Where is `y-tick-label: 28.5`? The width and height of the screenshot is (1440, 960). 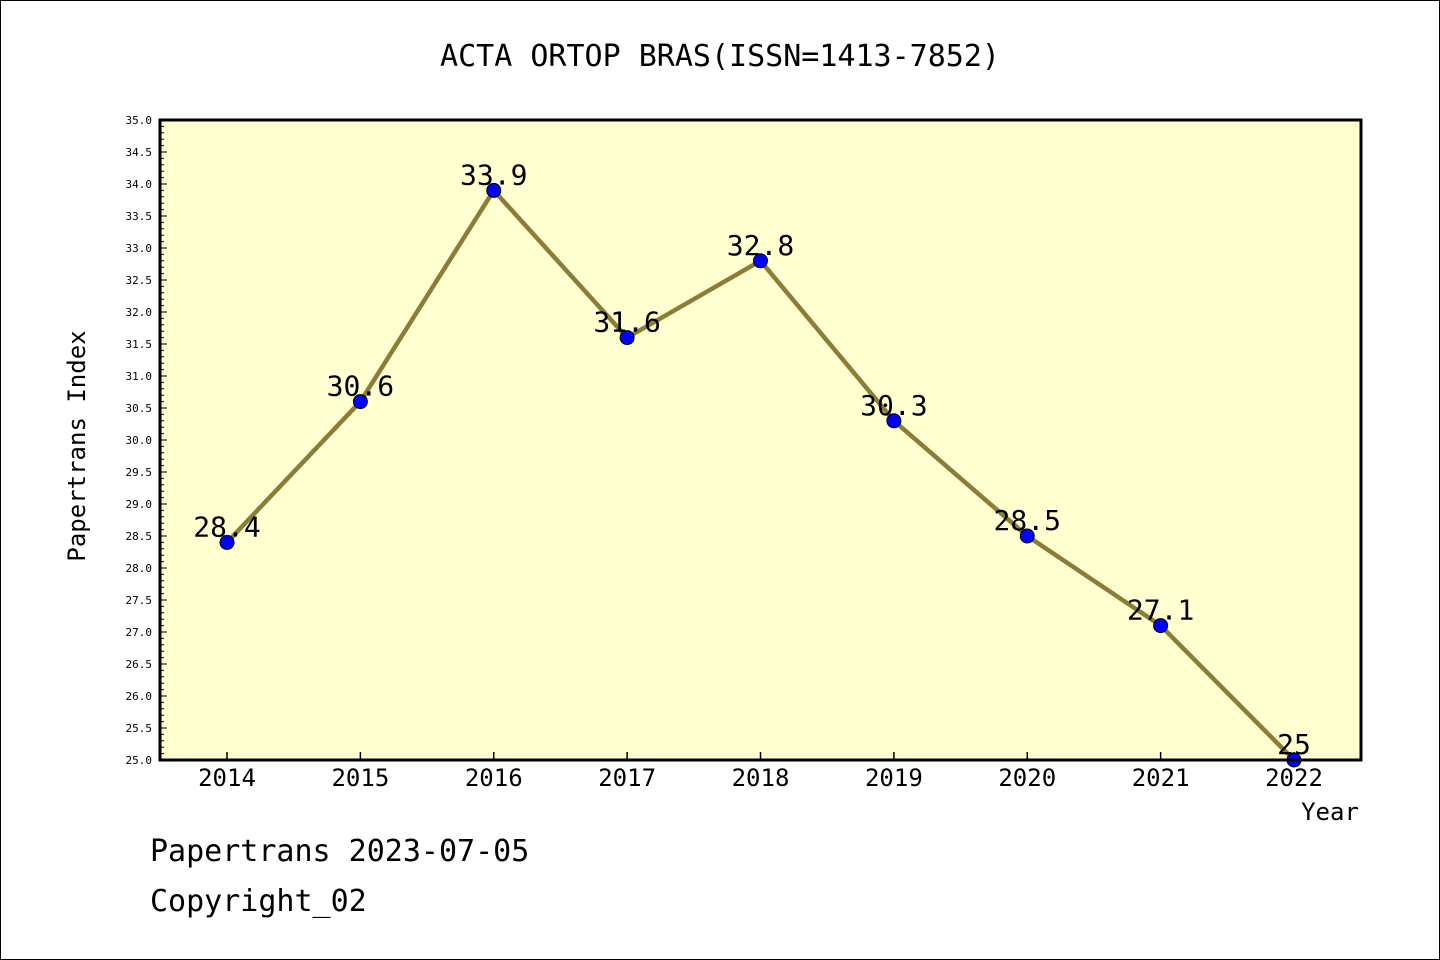
y-tick-label: 28.5 is located at coordinates (139, 536).